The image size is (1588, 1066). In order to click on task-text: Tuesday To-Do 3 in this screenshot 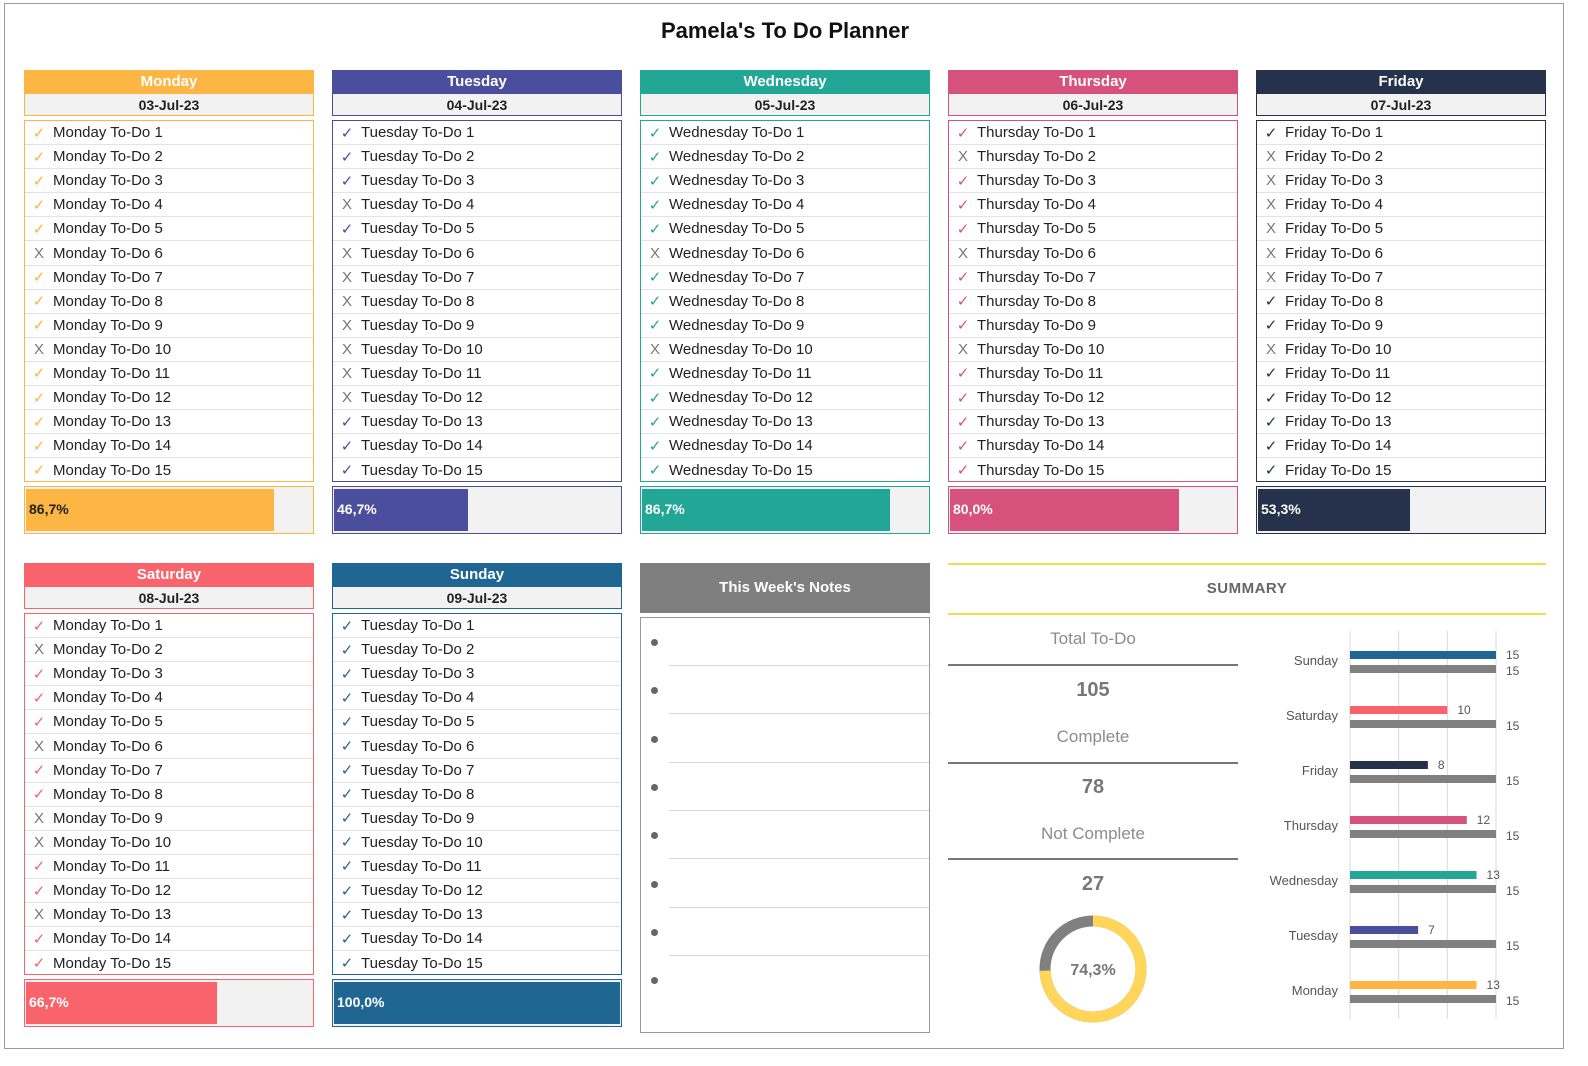, I will do `click(418, 674)`.